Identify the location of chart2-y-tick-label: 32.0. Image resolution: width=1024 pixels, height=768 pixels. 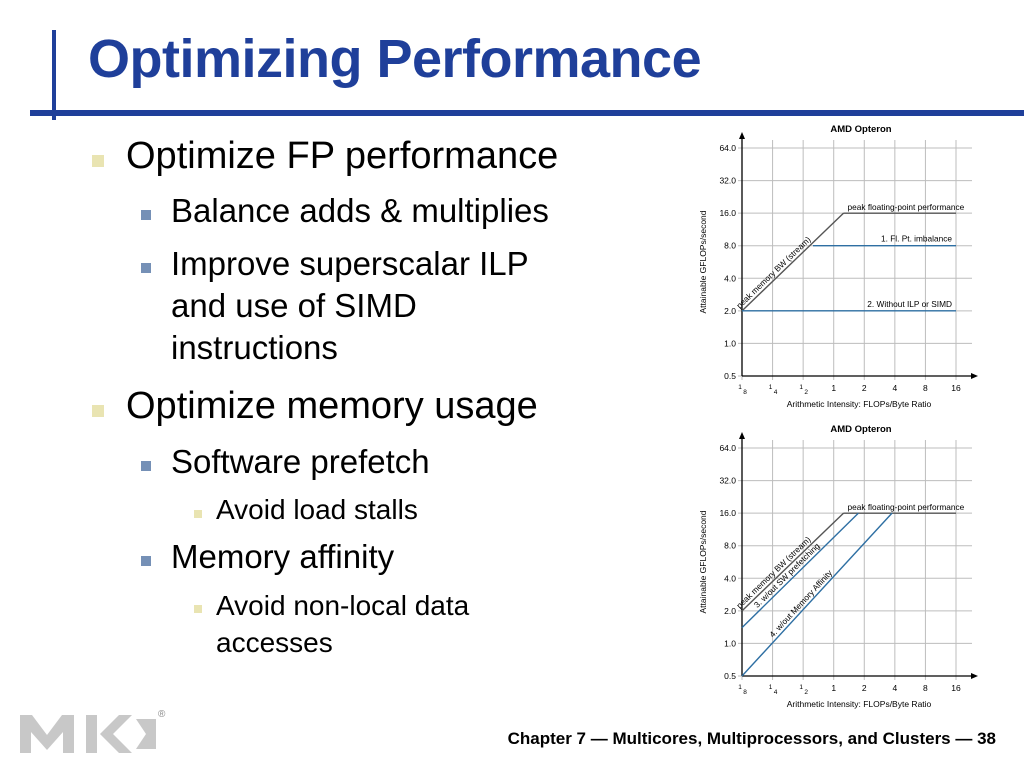
(727, 481).